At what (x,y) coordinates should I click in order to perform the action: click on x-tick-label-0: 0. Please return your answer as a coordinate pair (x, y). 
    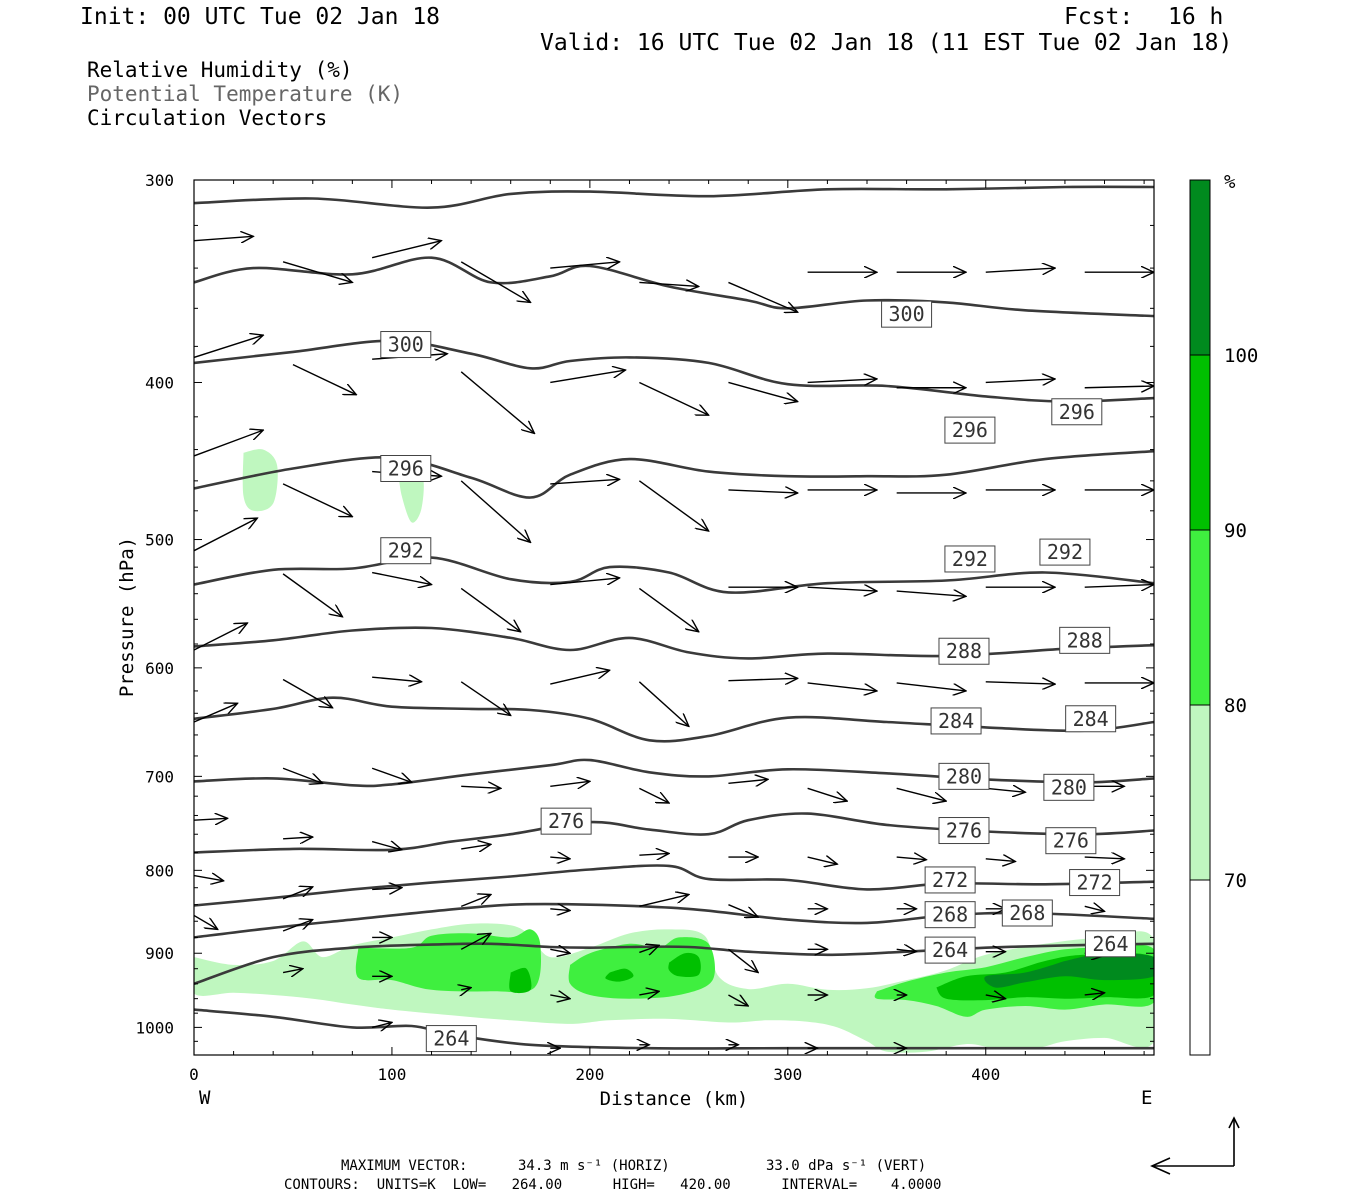
    Looking at the image, I should click on (194, 1074).